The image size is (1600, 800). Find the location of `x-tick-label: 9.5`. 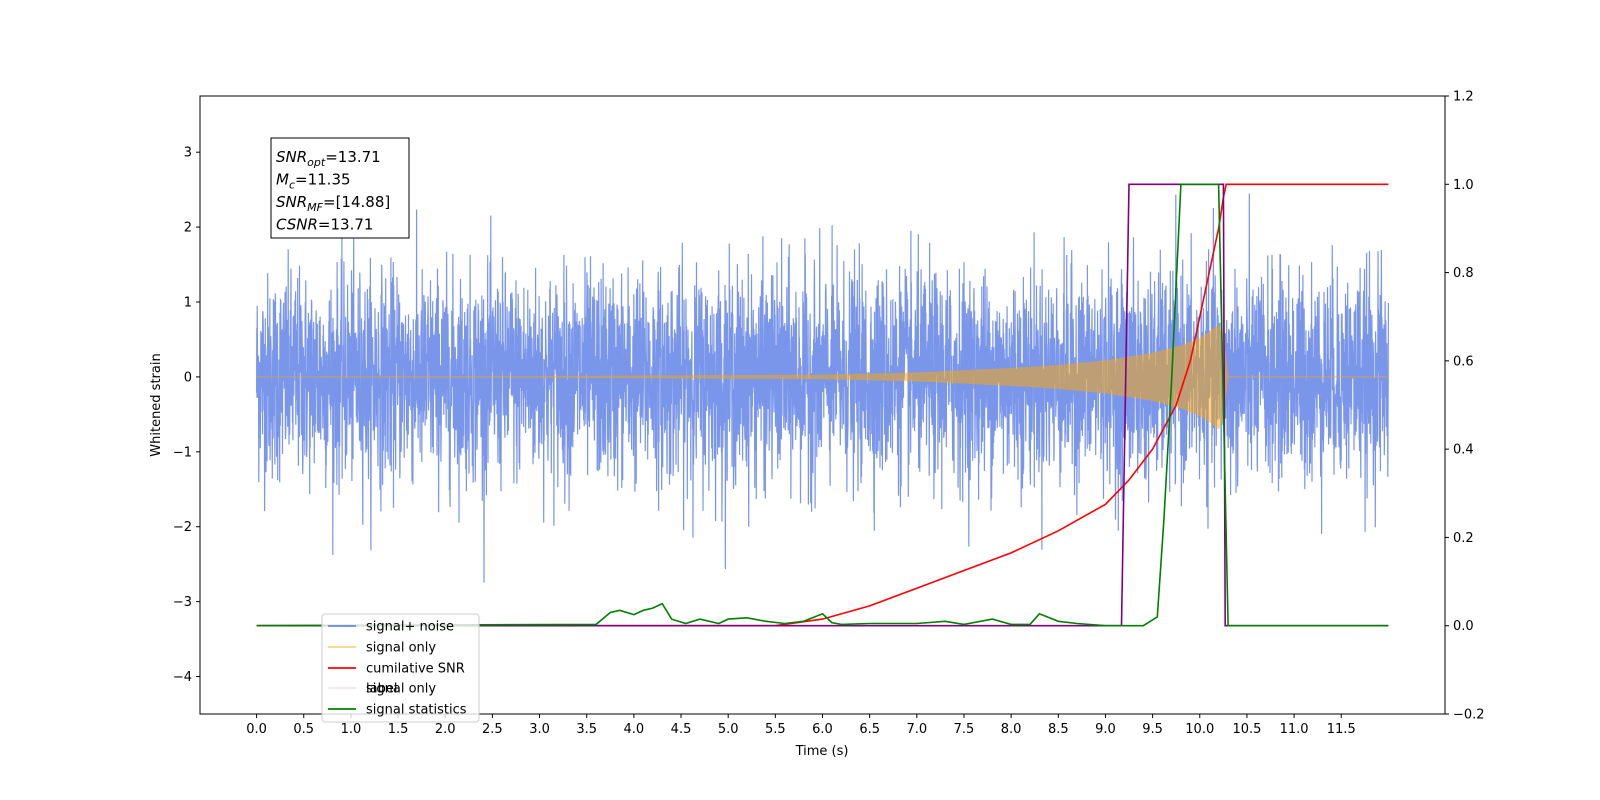

x-tick-label: 9.5 is located at coordinates (1152, 729).